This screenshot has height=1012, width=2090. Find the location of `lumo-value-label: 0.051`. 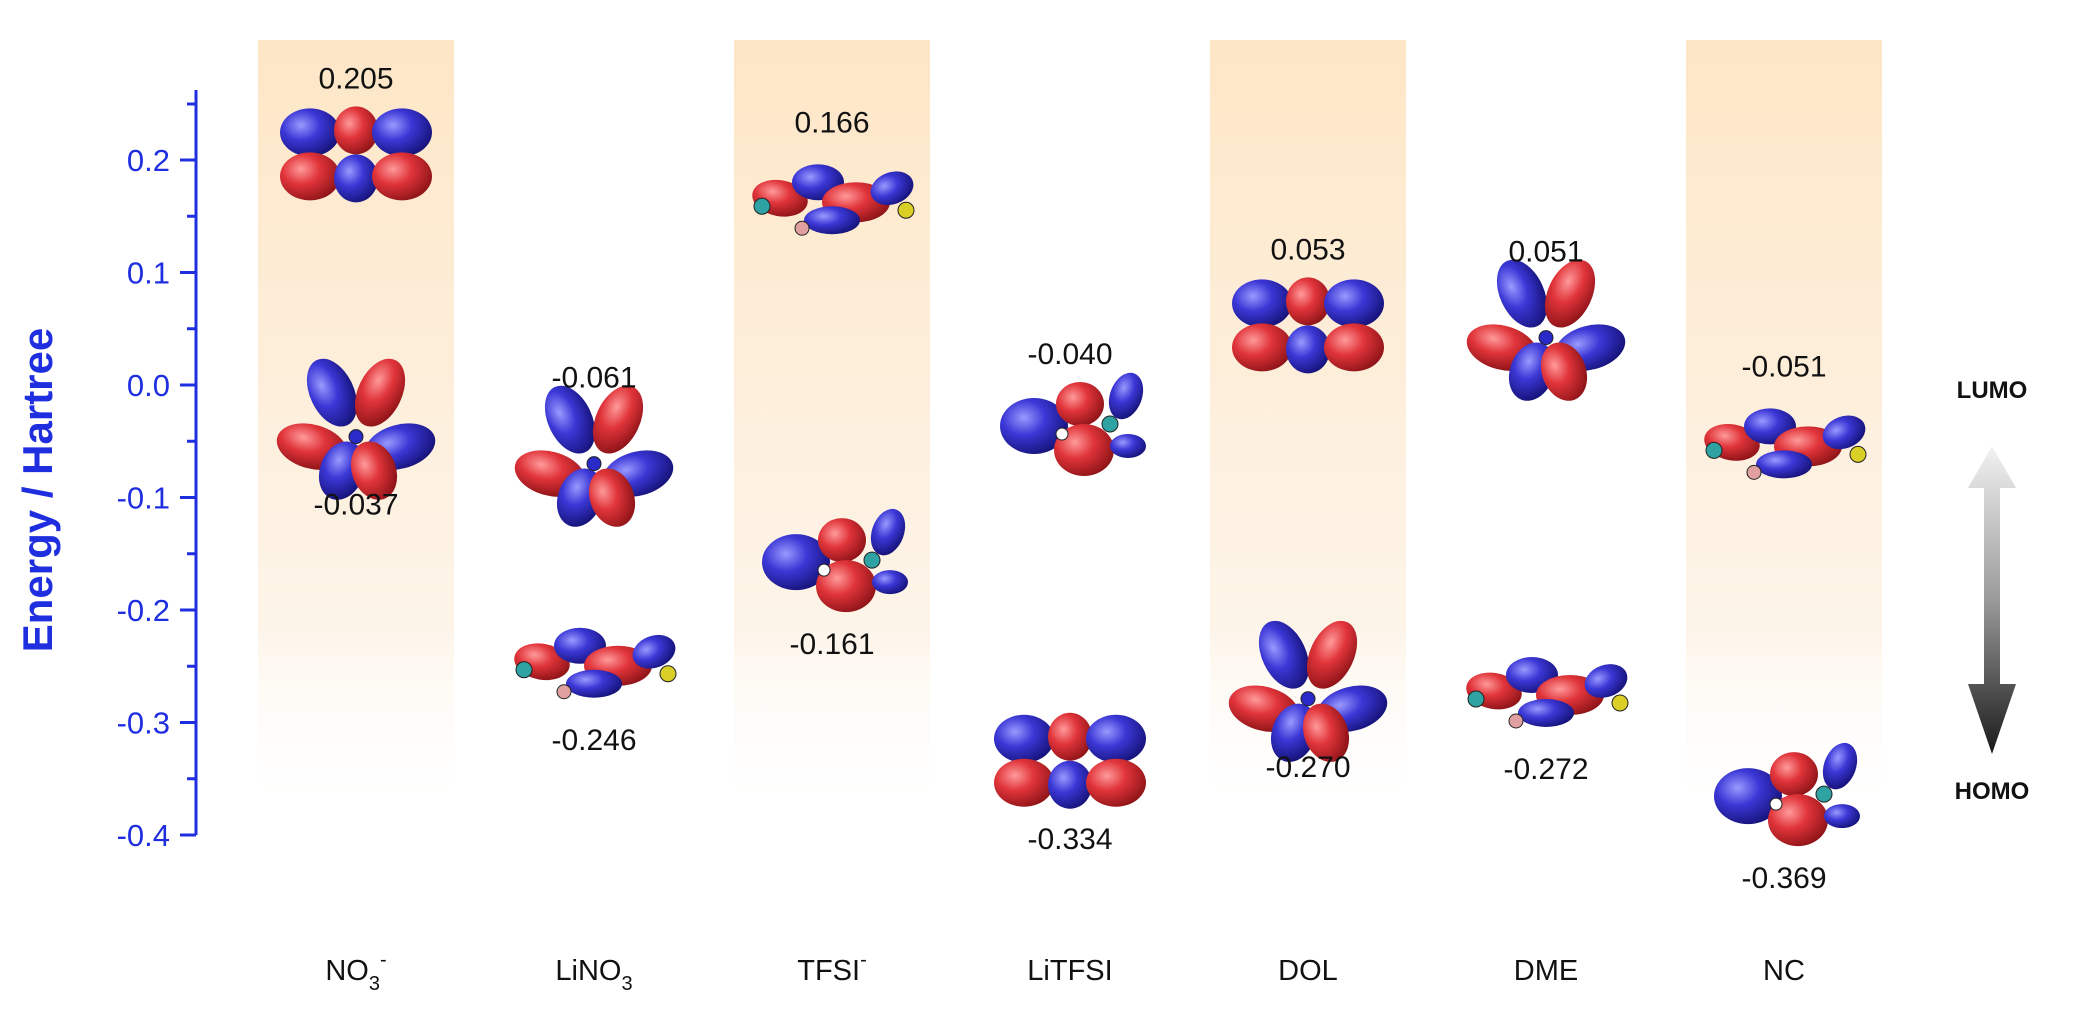

lumo-value-label: 0.051 is located at coordinates (1545, 252).